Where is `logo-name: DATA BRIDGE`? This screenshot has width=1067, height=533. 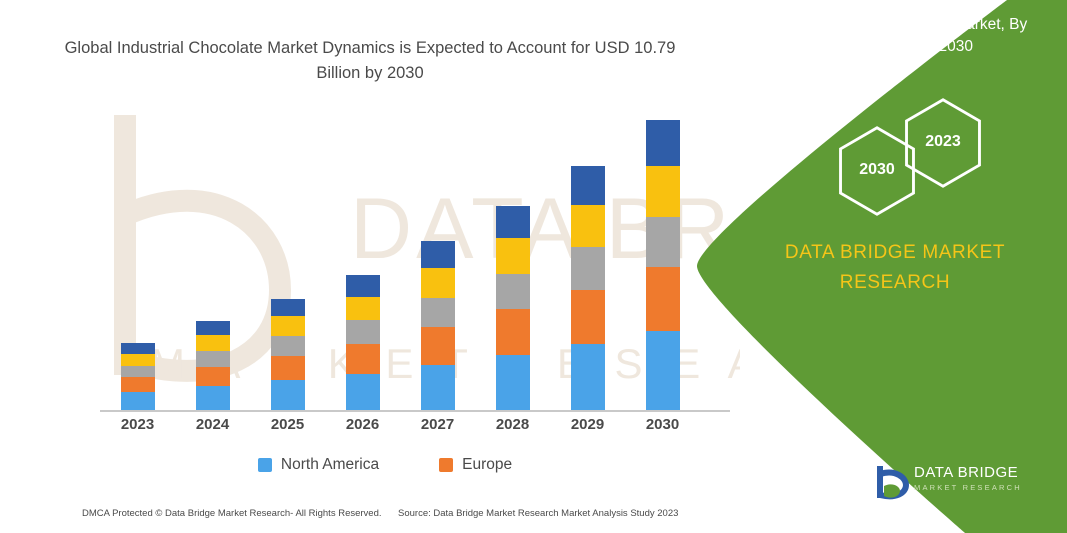
logo-name: DATA BRIDGE is located at coordinates (966, 472).